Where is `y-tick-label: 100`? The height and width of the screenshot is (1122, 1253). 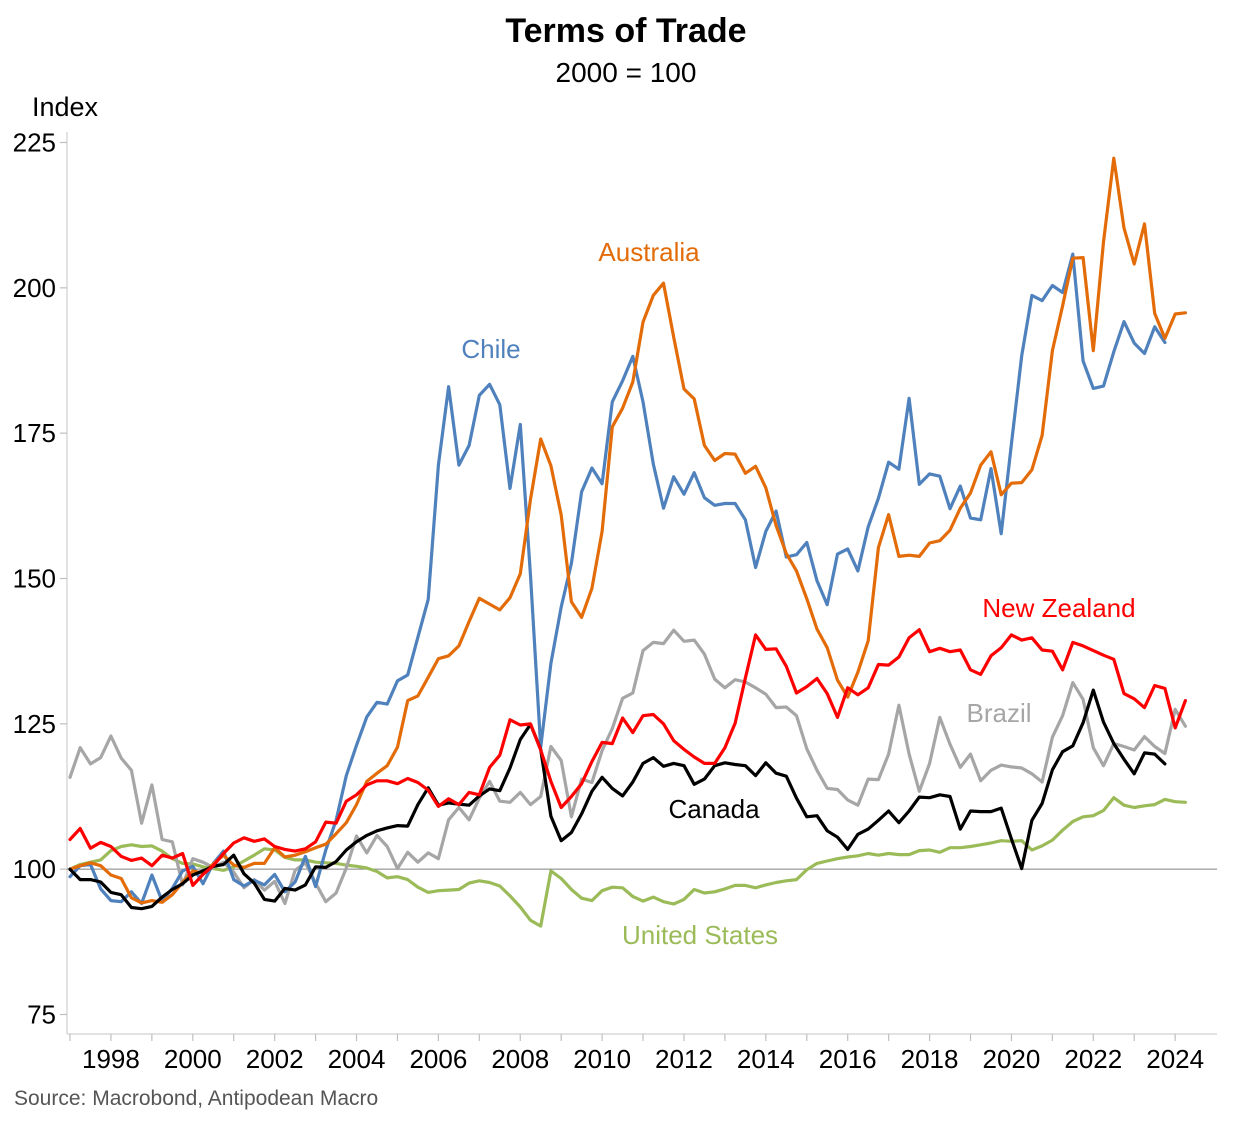
y-tick-label: 100 is located at coordinates (34, 869).